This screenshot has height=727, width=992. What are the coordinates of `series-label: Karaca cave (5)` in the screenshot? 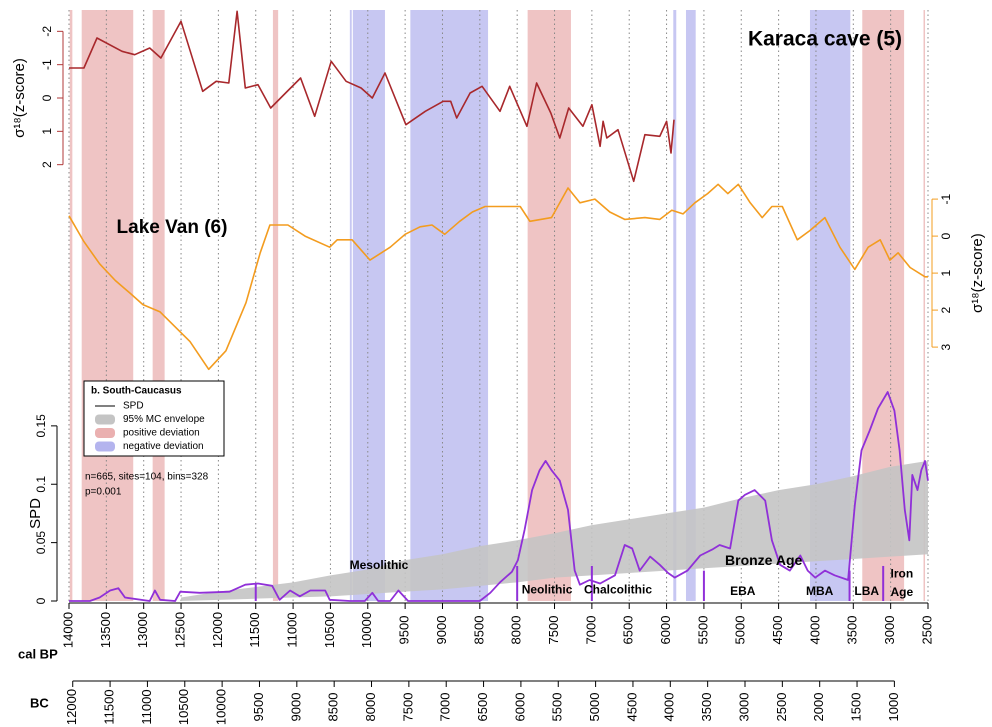 It's located at (825, 39).